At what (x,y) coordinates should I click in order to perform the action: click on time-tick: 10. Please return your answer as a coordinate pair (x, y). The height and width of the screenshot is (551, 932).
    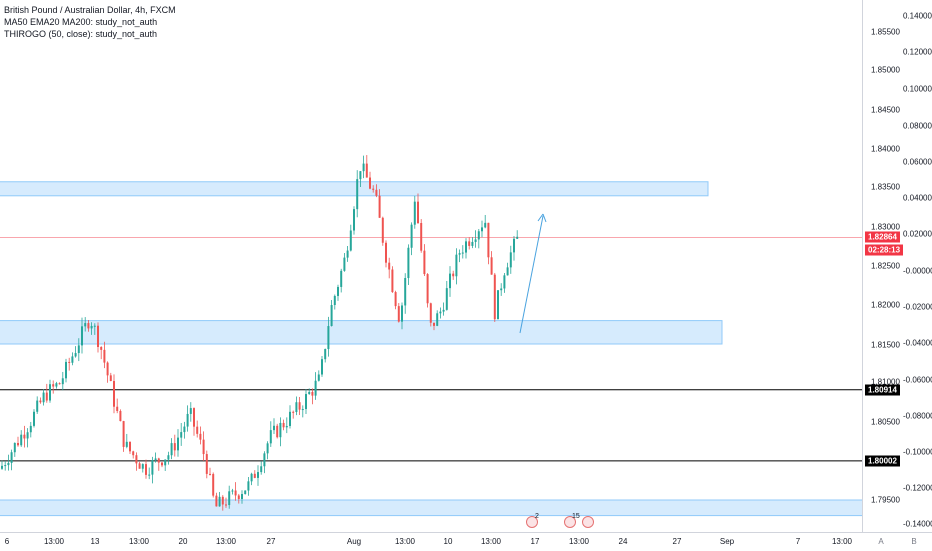
    Looking at the image, I should click on (448, 541).